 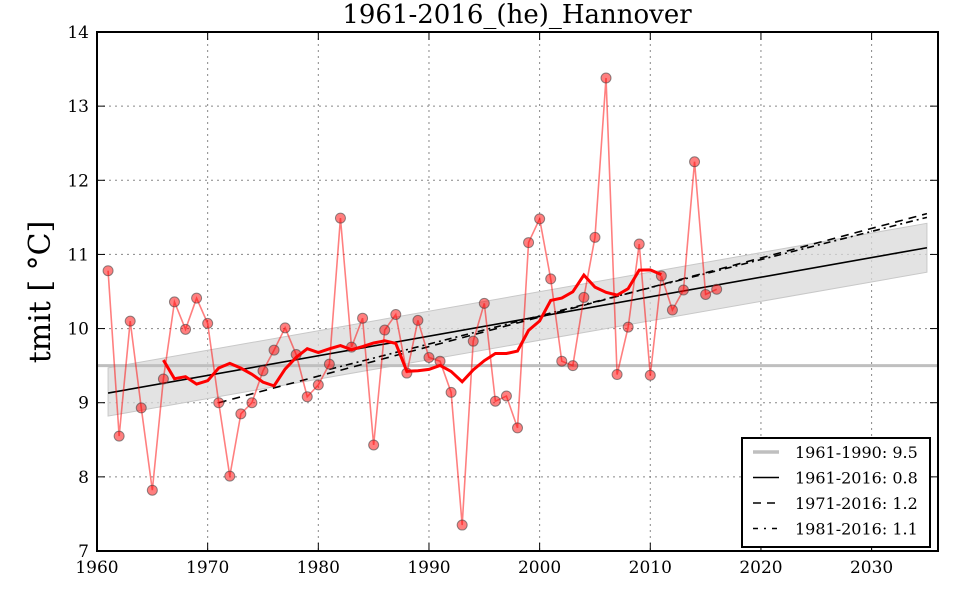 I want to click on x-tick-label: 2020, so click(x=760, y=568).